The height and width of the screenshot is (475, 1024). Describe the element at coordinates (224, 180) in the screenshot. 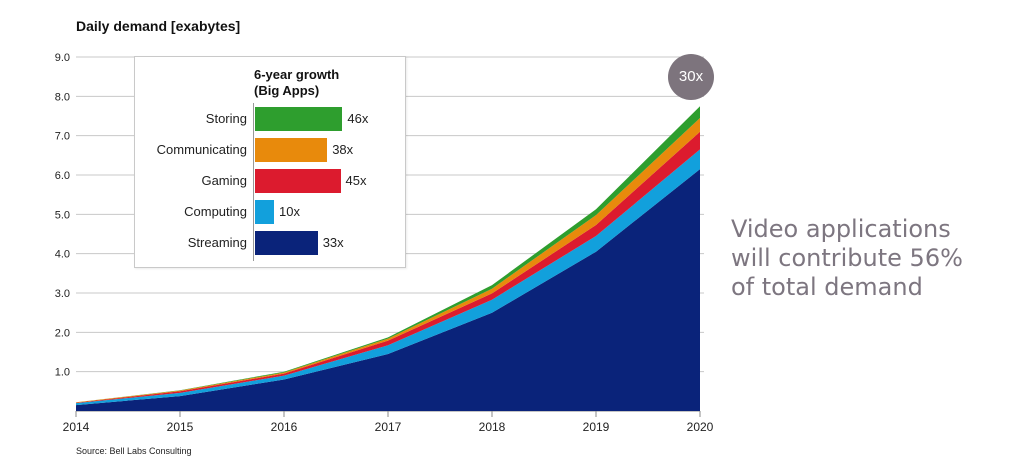

I see `inset-bar-label: Gaming` at that location.